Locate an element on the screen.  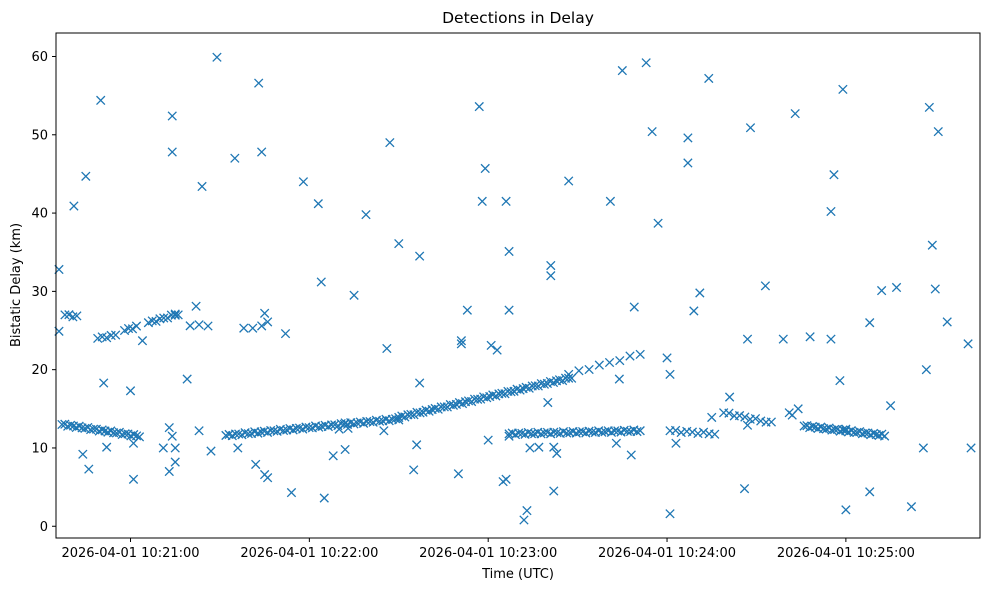
y-tick-label: 20 is located at coordinates (39, 370).